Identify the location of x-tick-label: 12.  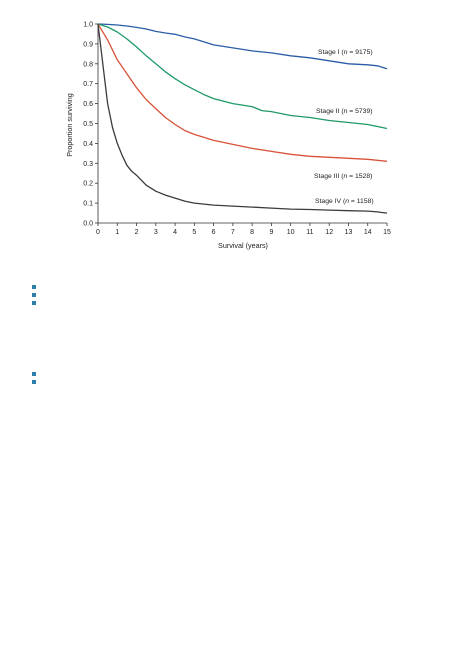
(329, 232).